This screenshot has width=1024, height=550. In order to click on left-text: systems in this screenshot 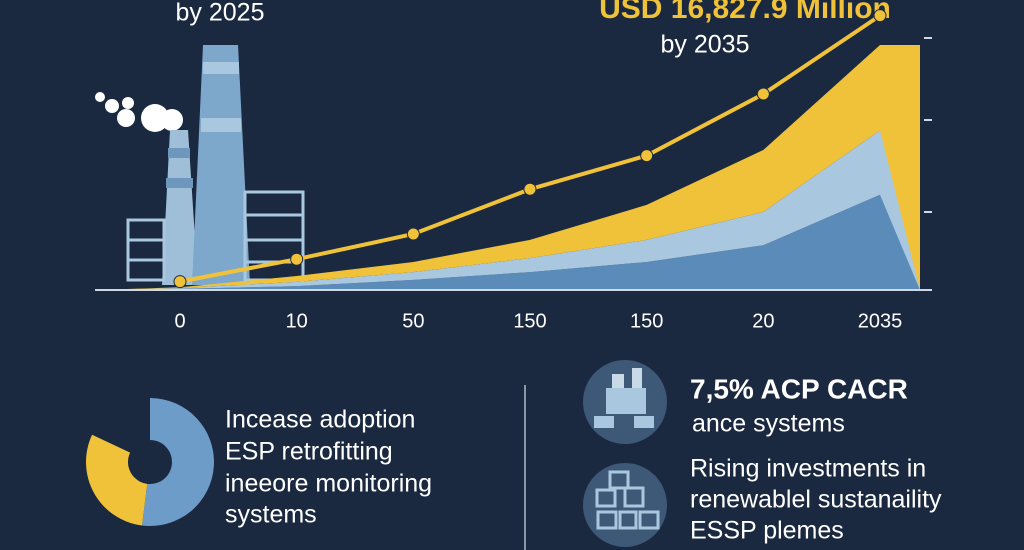, I will do `click(271, 515)`.